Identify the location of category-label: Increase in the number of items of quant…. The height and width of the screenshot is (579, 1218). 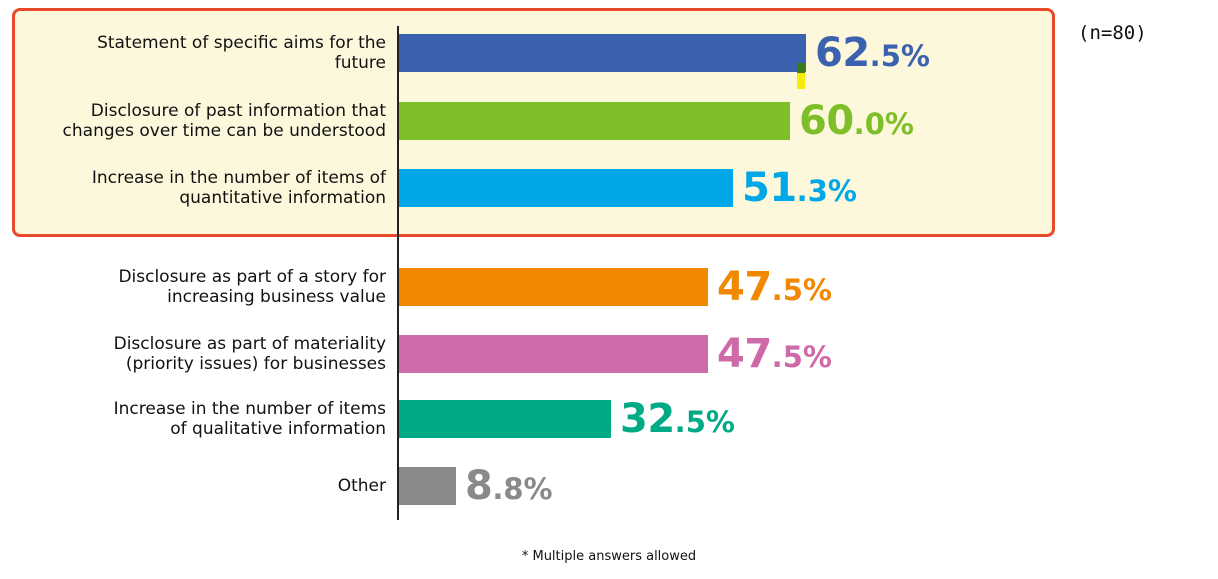
(238, 188).